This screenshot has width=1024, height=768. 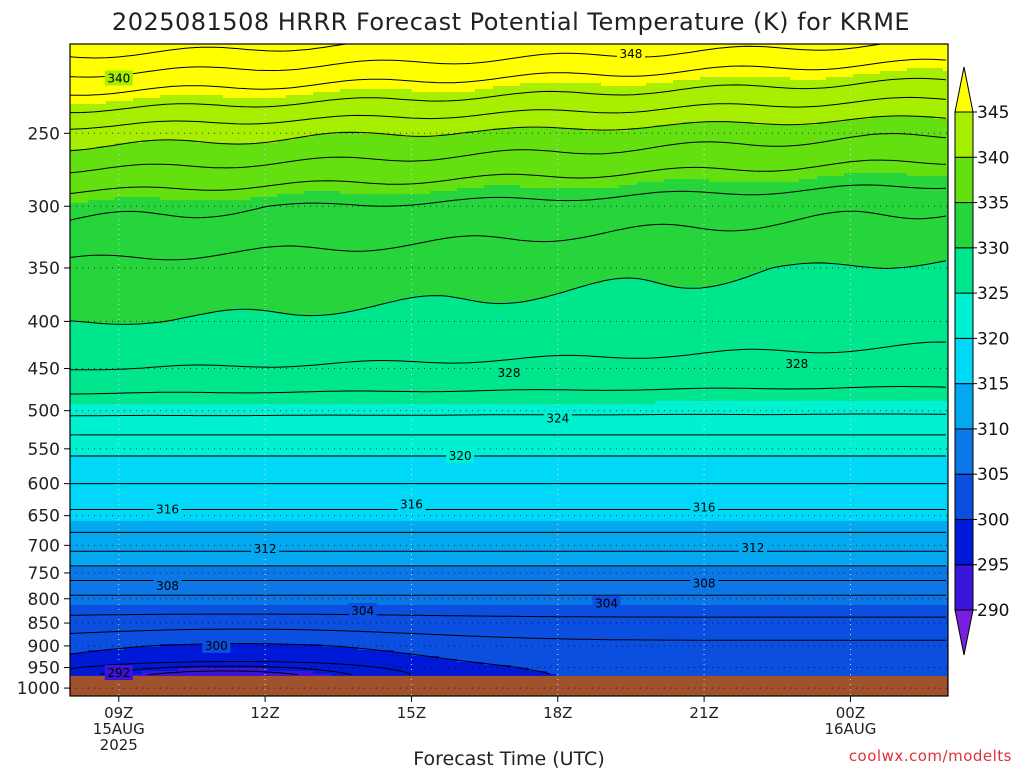 What do you see at coordinates (993, 520) in the screenshot?
I see `colorbar-label-300: 300` at bounding box center [993, 520].